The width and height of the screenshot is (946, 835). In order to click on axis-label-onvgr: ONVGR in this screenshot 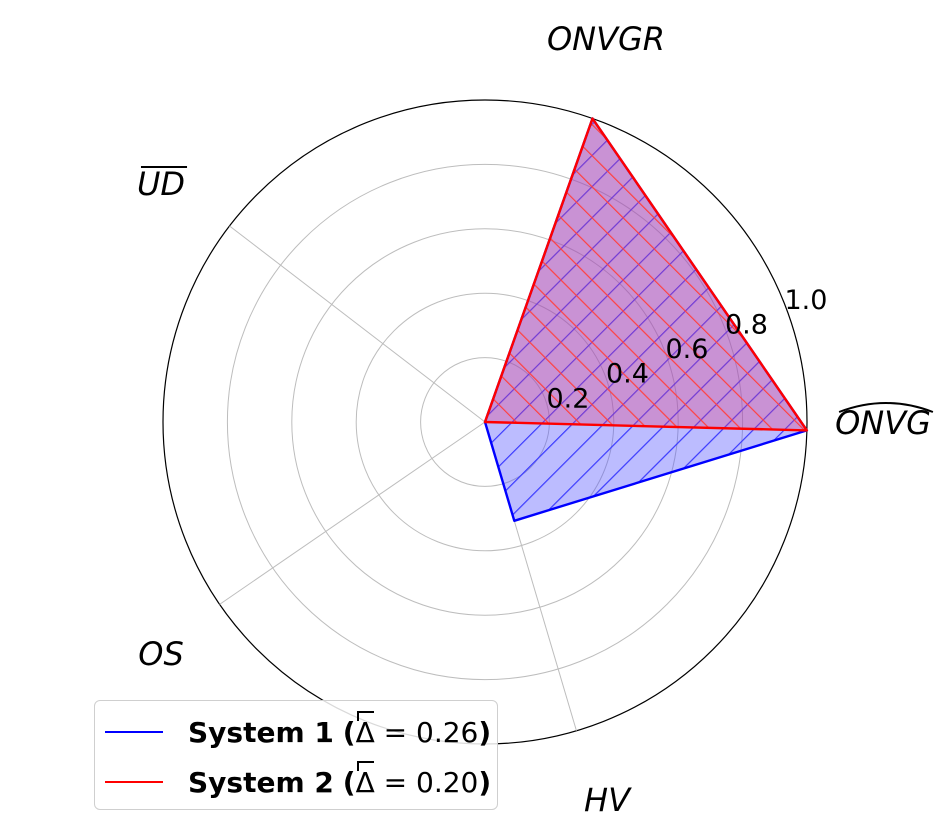, I will do `click(606, 39)`.